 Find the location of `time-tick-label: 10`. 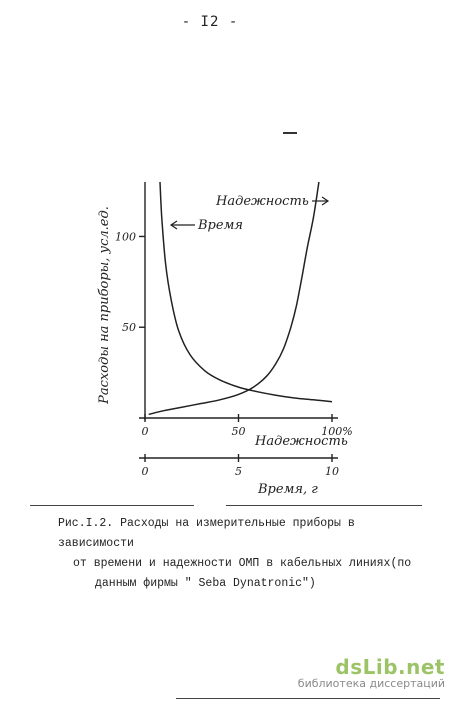

time-tick-label: 10 is located at coordinates (332, 471).